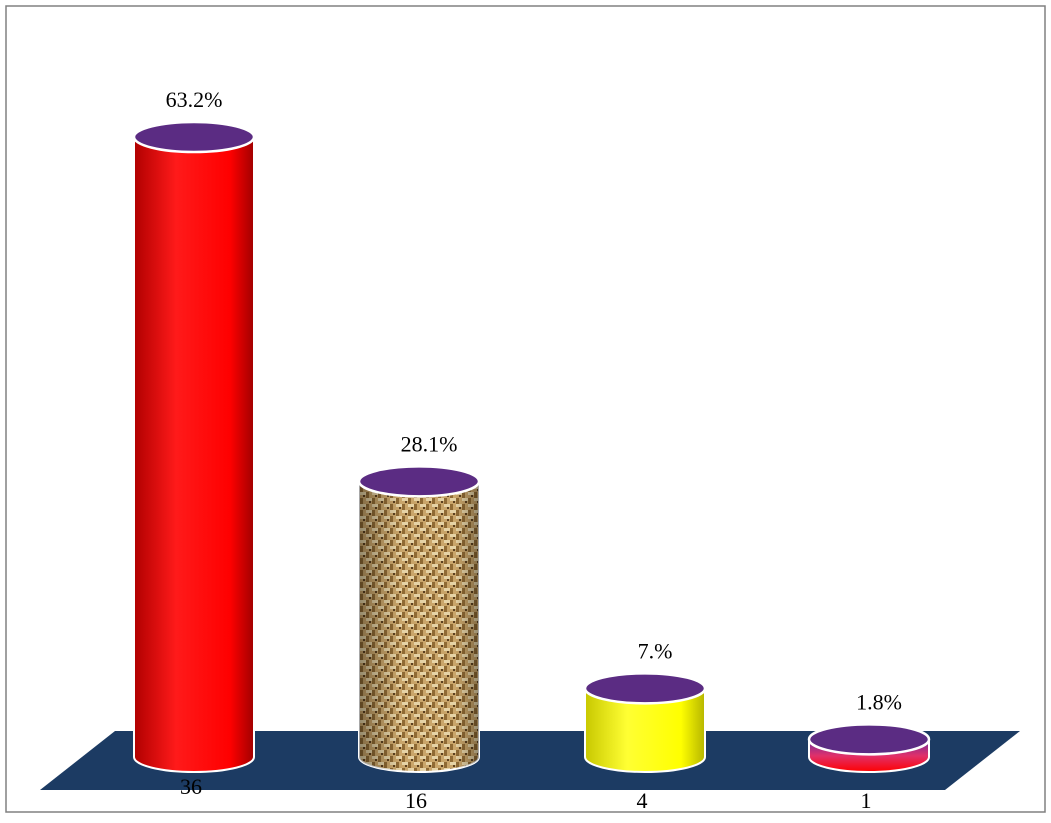 This screenshot has height=823, width=1051. Describe the element at coordinates (655, 650) in the screenshot. I see `data-label-3: 7.%` at that location.